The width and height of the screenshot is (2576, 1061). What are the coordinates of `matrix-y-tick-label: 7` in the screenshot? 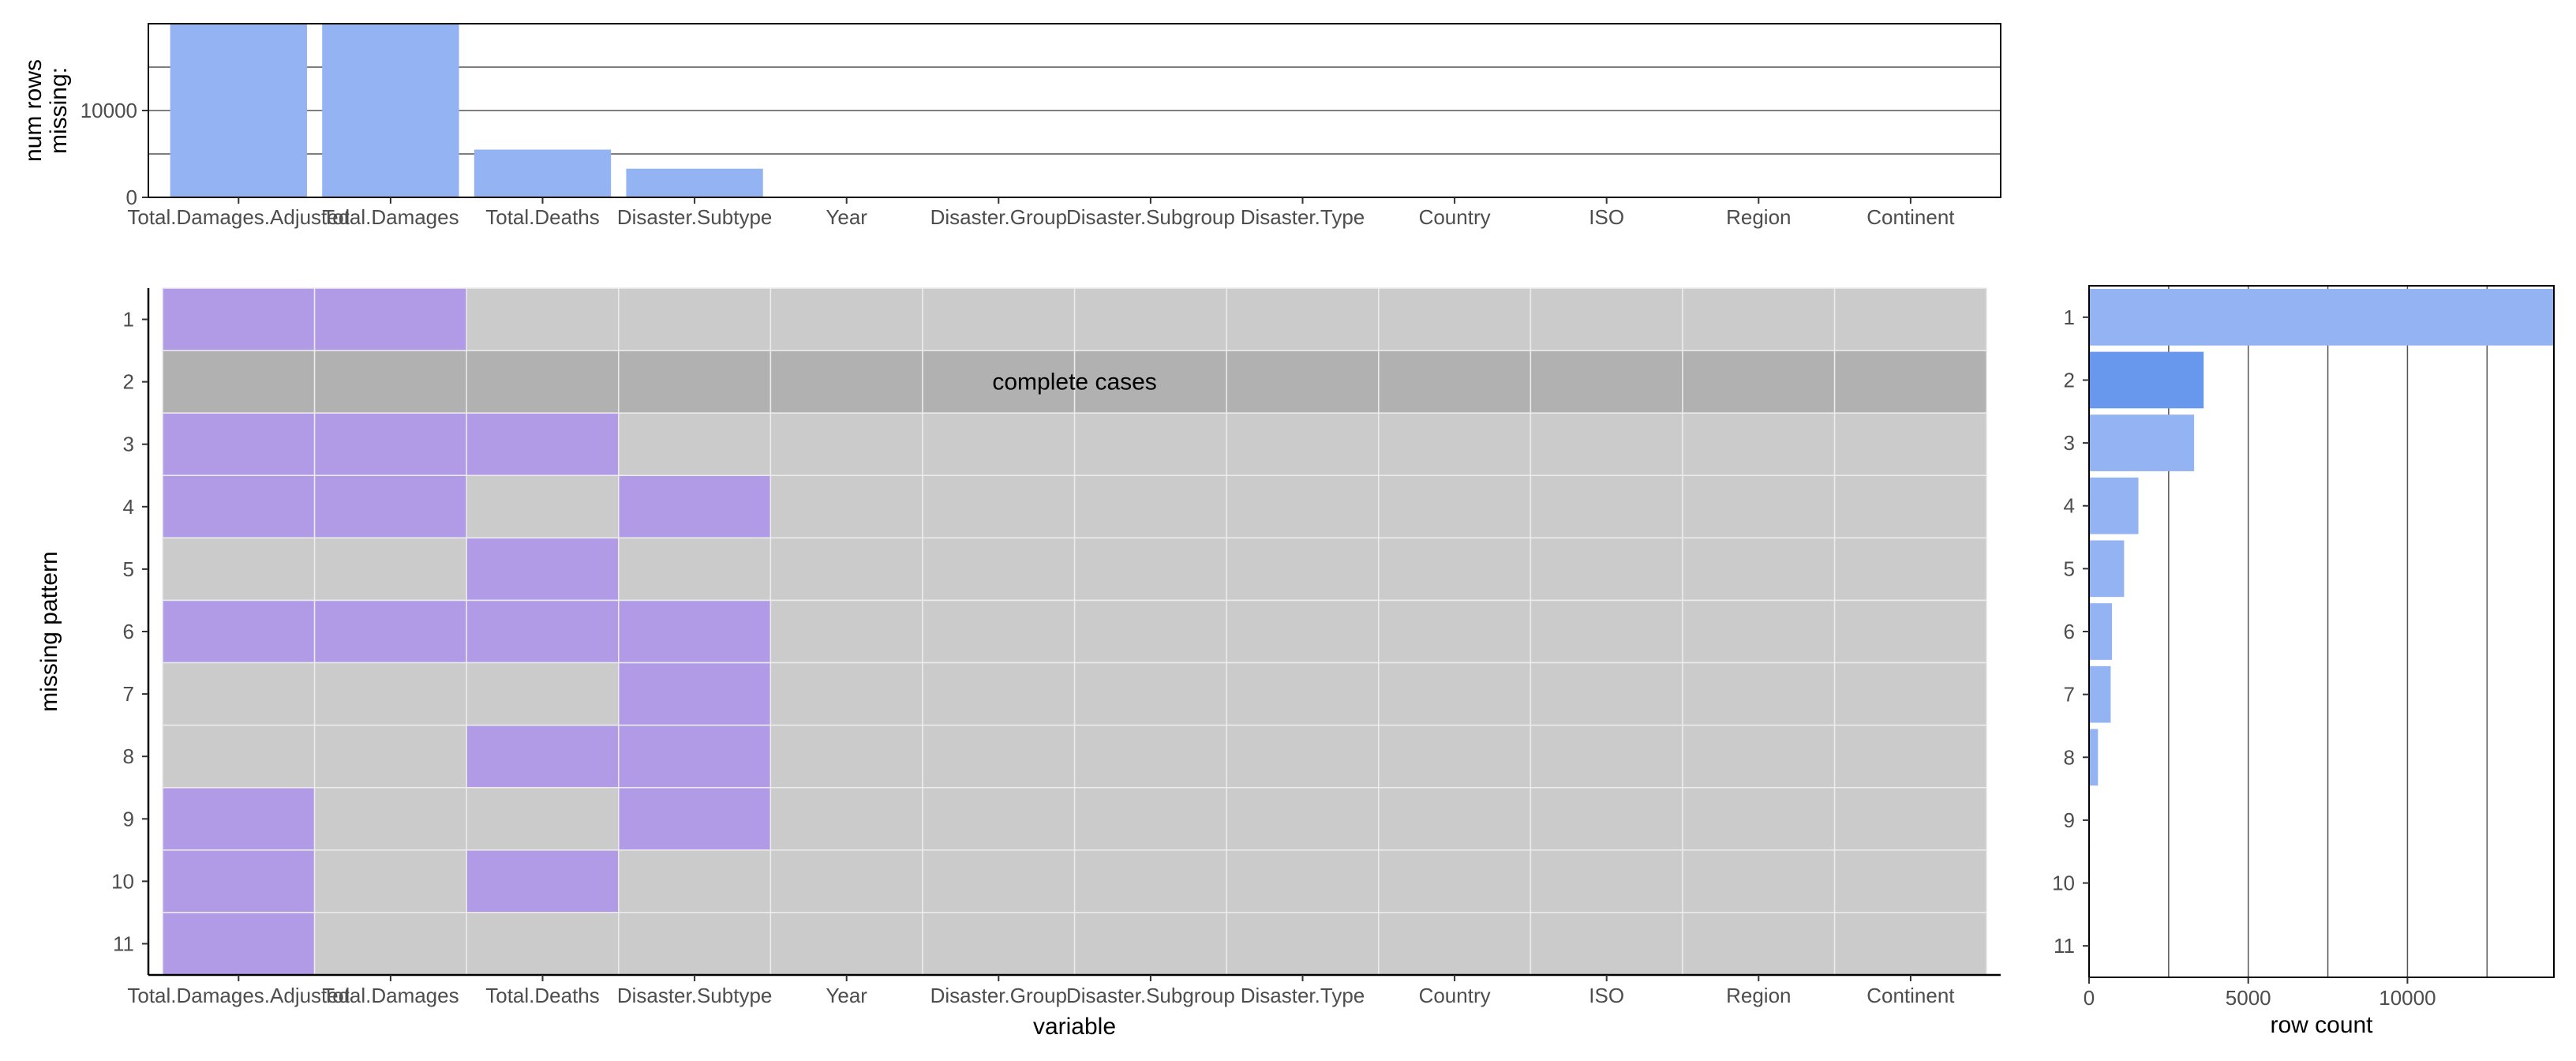 It's located at (128, 694).